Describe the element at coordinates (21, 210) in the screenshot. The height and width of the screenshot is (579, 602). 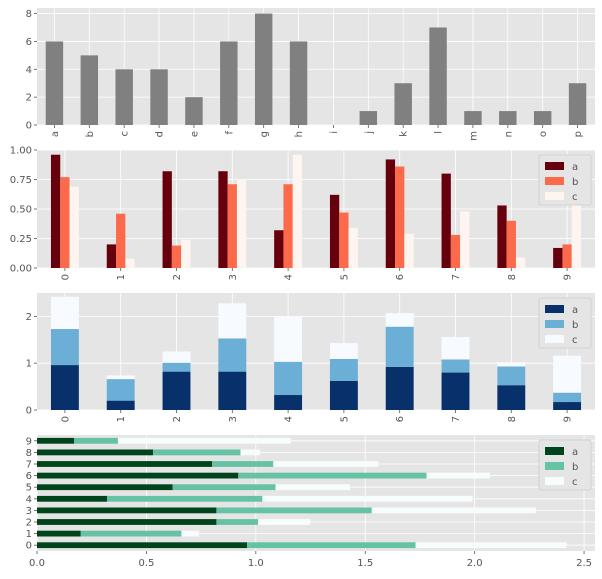
I see `y-tick-label: 0.50` at that location.